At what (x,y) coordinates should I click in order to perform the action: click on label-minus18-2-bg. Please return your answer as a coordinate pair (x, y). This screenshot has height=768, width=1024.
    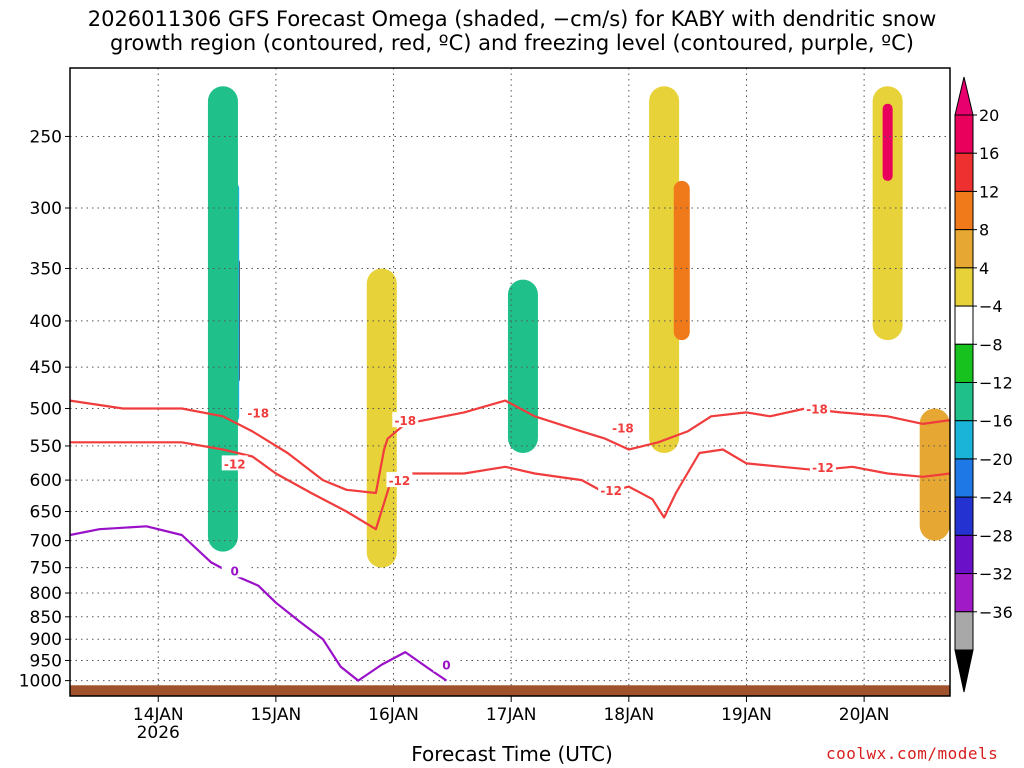
    Looking at the image, I should click on (622, 427).